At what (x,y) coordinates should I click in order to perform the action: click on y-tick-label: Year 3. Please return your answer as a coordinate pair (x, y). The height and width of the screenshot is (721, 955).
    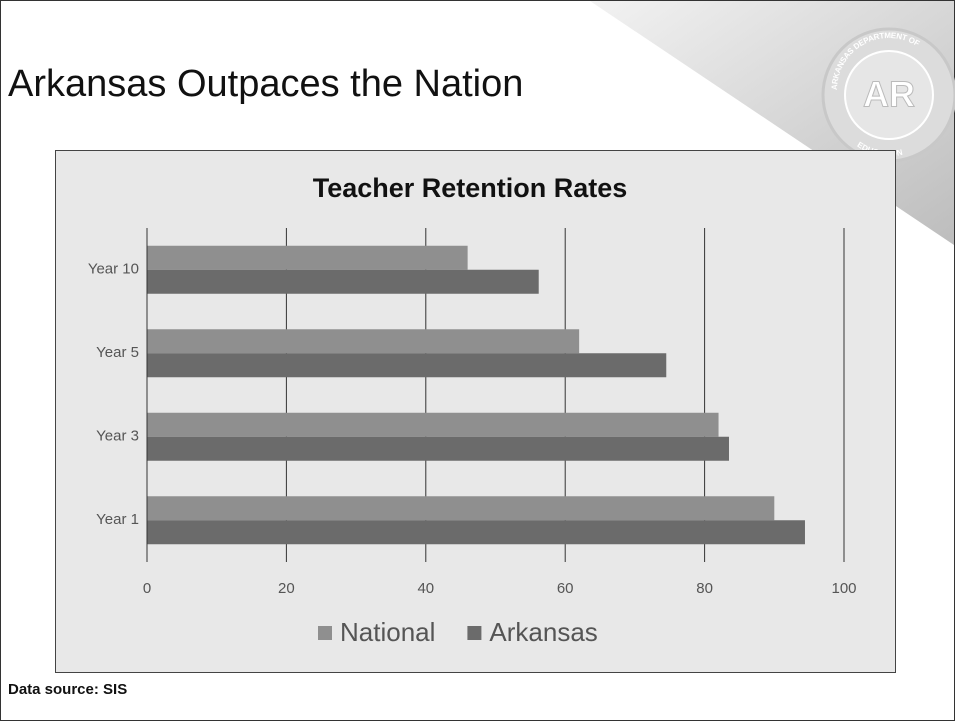
    Looking at the image, I should click on (117, 436).